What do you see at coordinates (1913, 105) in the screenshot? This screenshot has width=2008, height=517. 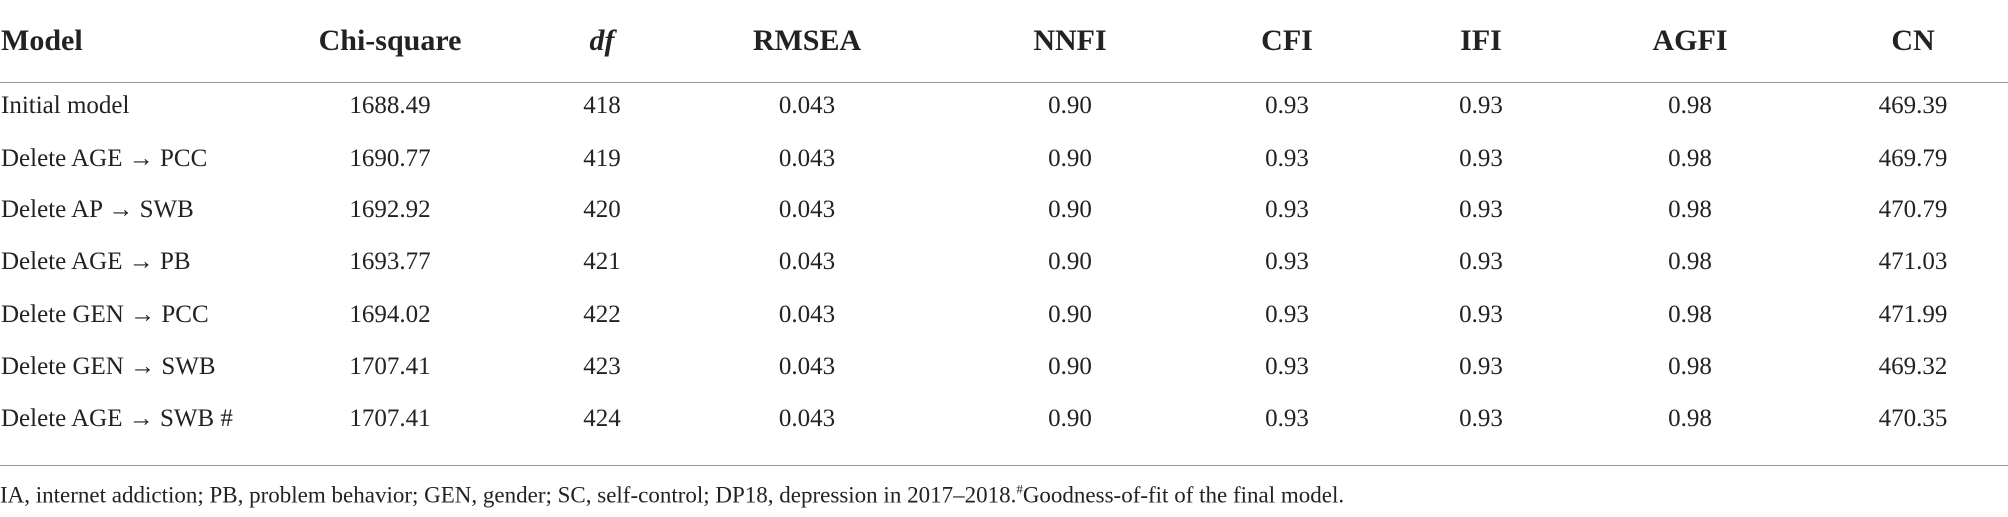 I see `table-cell: 469.39` at bounding box center [1913, 105].